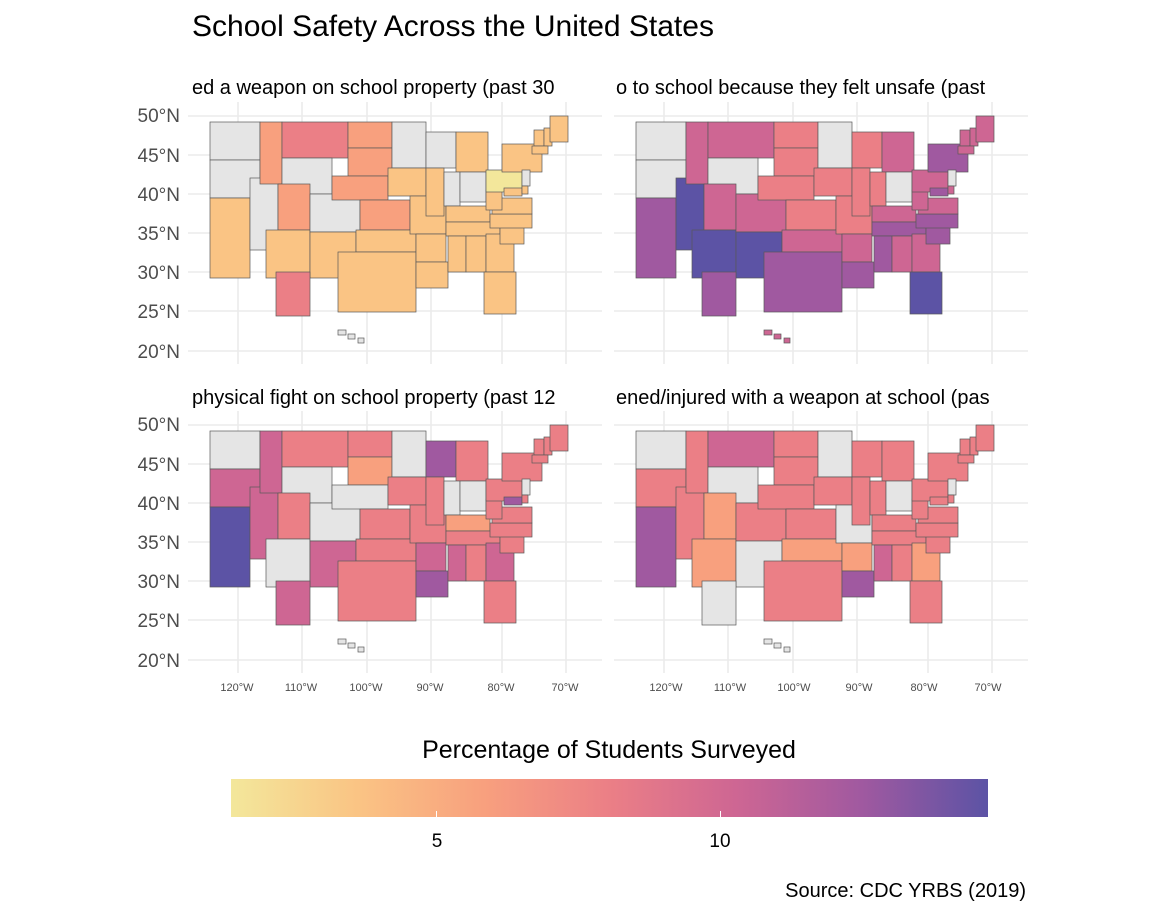  I want to click on state-ma, so click(540, 150).